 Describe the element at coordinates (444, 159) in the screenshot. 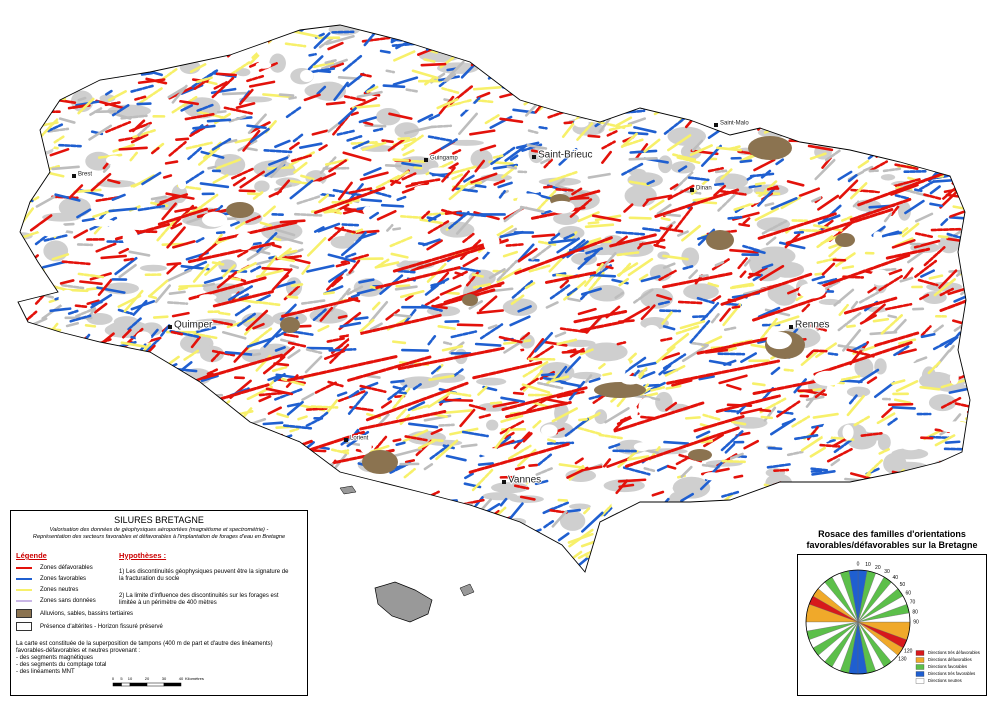

I see `city-label: Guingamp` at that location.